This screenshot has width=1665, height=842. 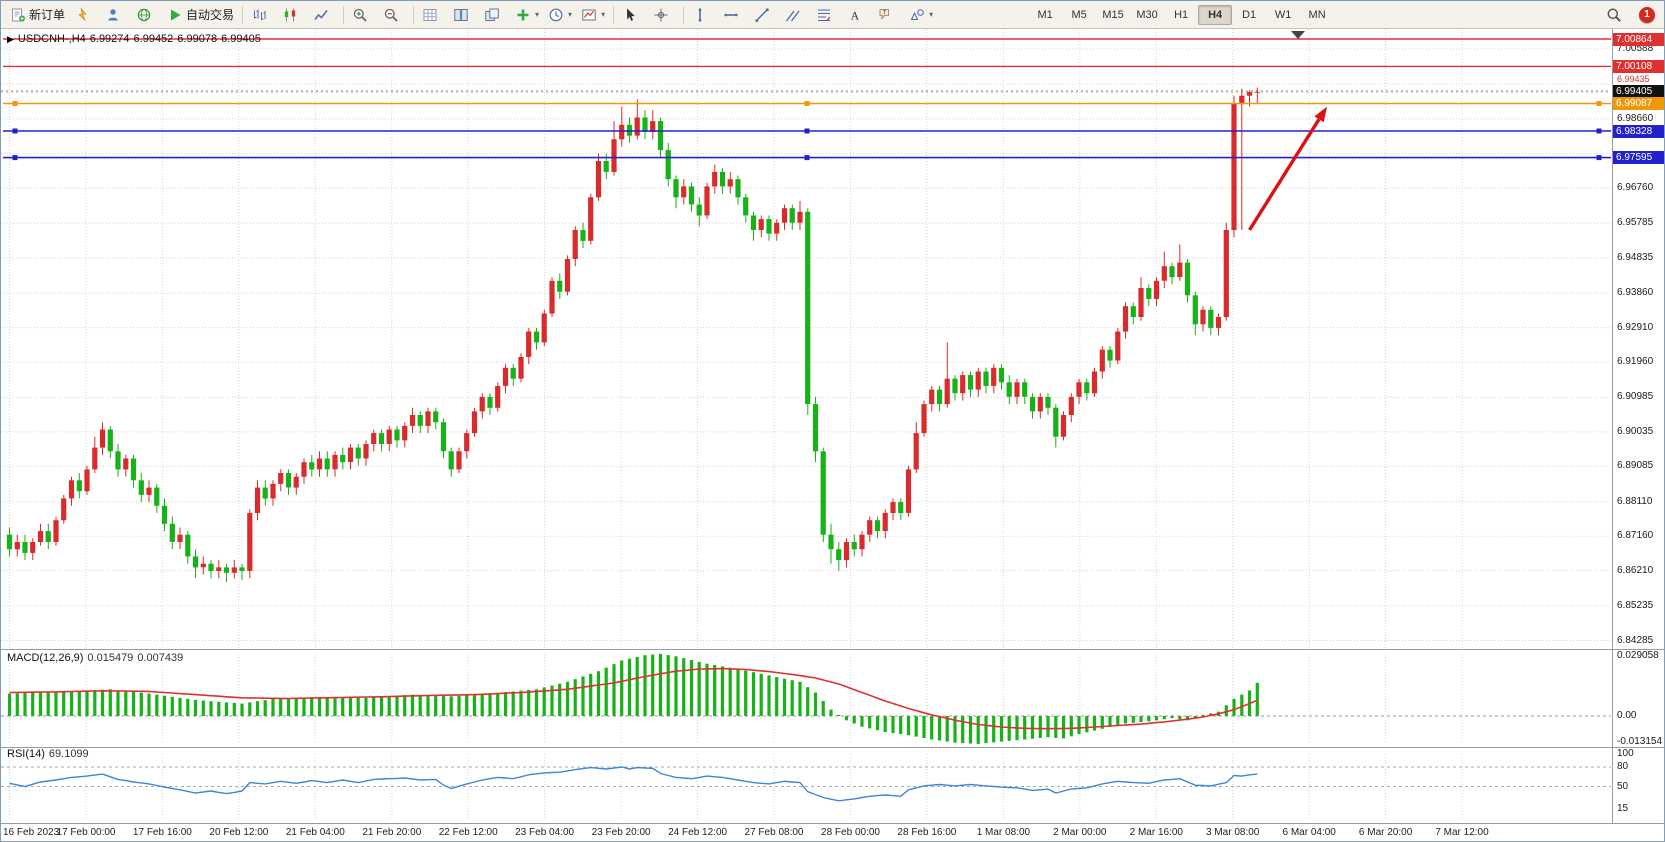 What do you see at coordinates (293, 15) in the screenshot?
I see `candle-chart-type-button` at bounding box center [293, 15].